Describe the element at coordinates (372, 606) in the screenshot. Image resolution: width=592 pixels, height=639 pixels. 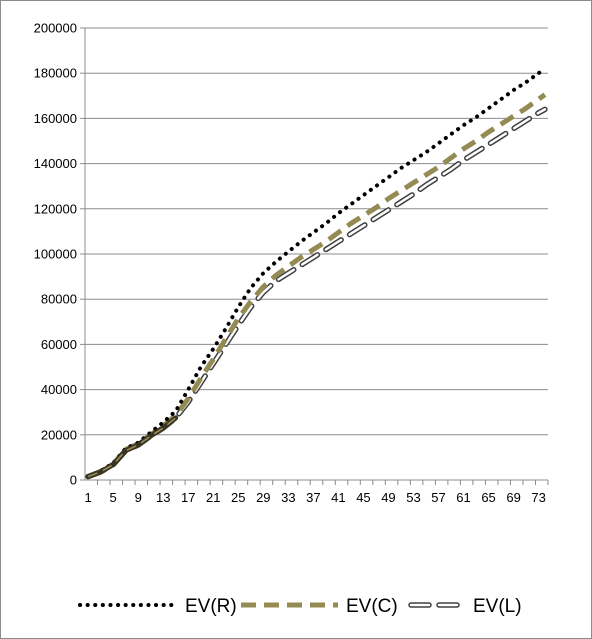
I see `legend-label: EV(C)` at that location.